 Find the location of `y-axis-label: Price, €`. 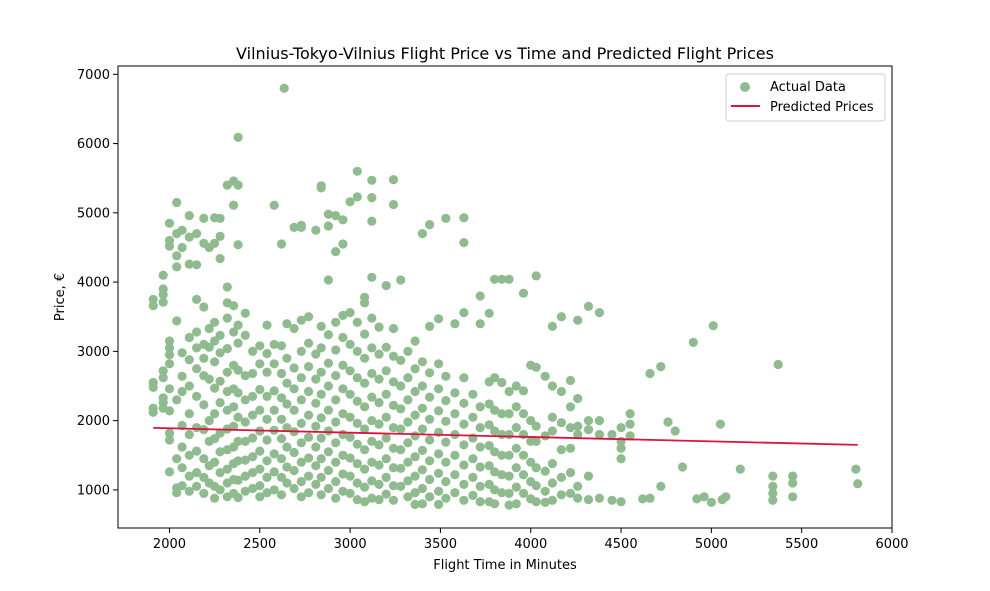

y-axis-label: Price, € is located at coordinates (60, 297).